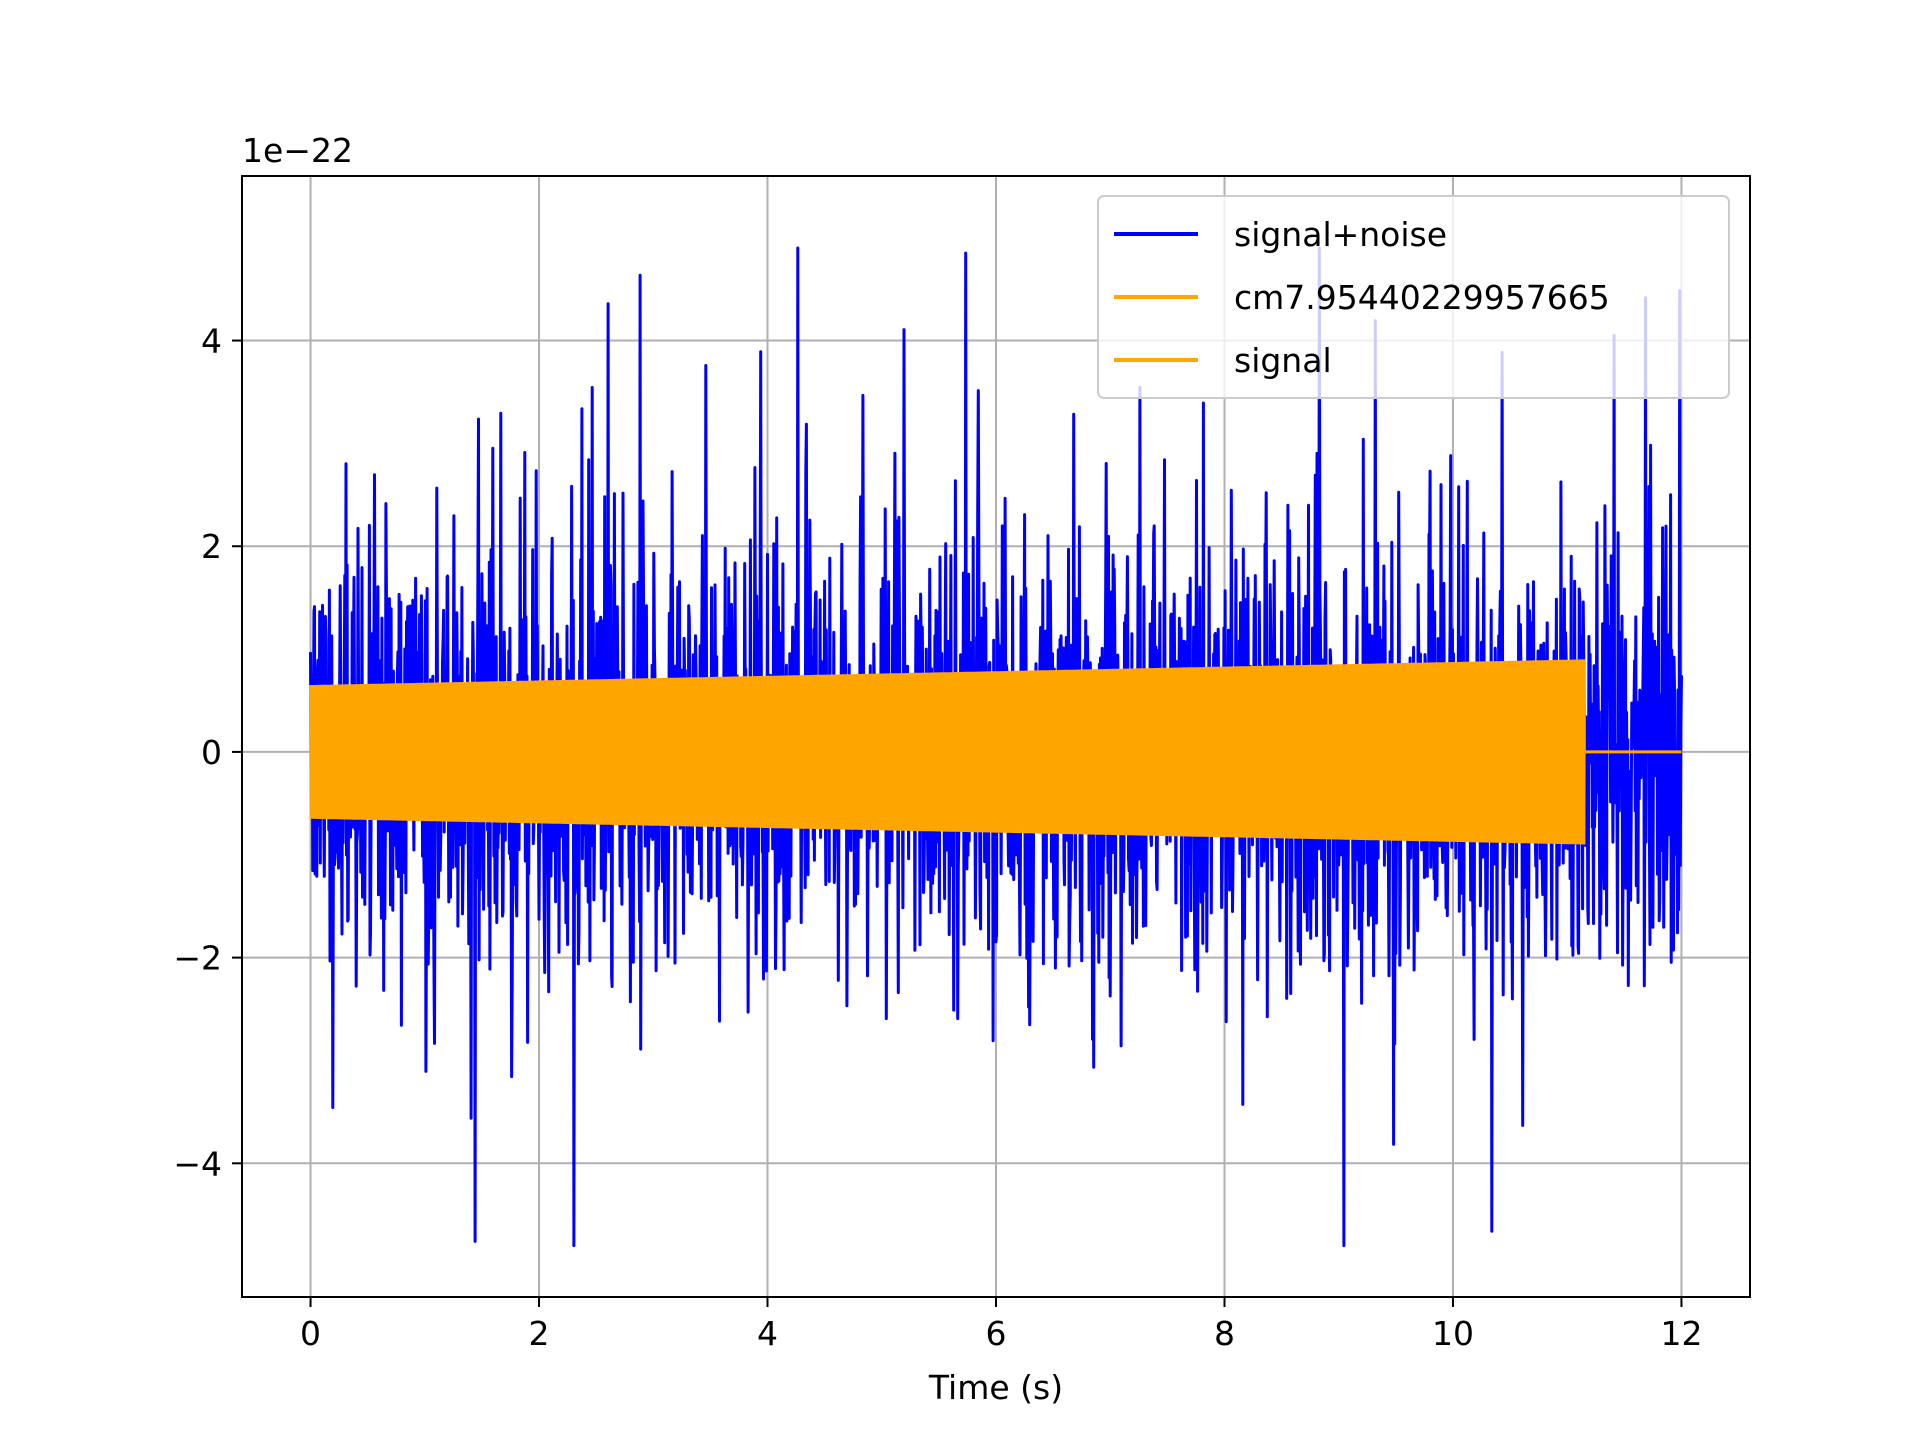 The image size is (1920, 1440). Describe the element at coordinates (211, 546) in the screenshot. I see `y-tick-label: 2` at that location.